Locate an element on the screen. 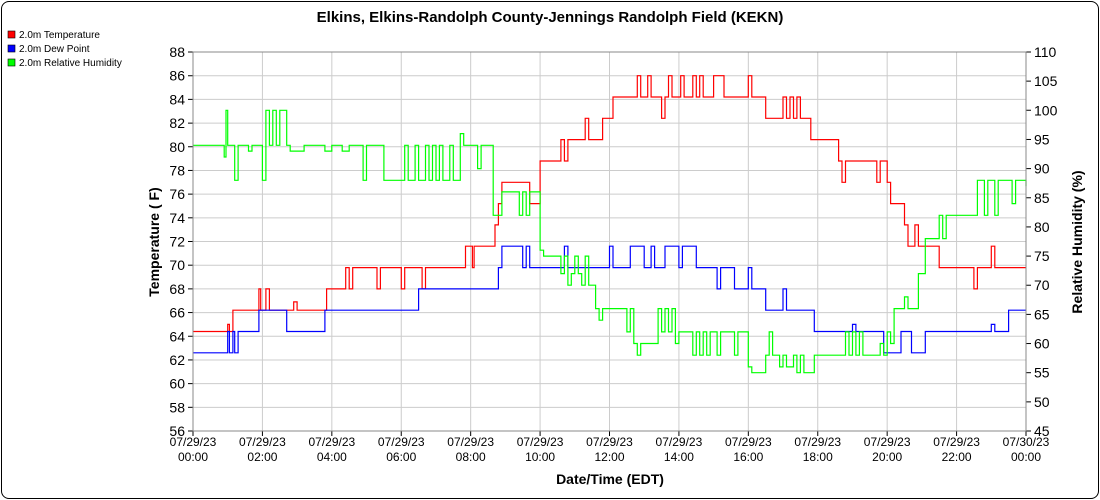  y2-tick-label: 100 is located at coordinates (1046, 110).